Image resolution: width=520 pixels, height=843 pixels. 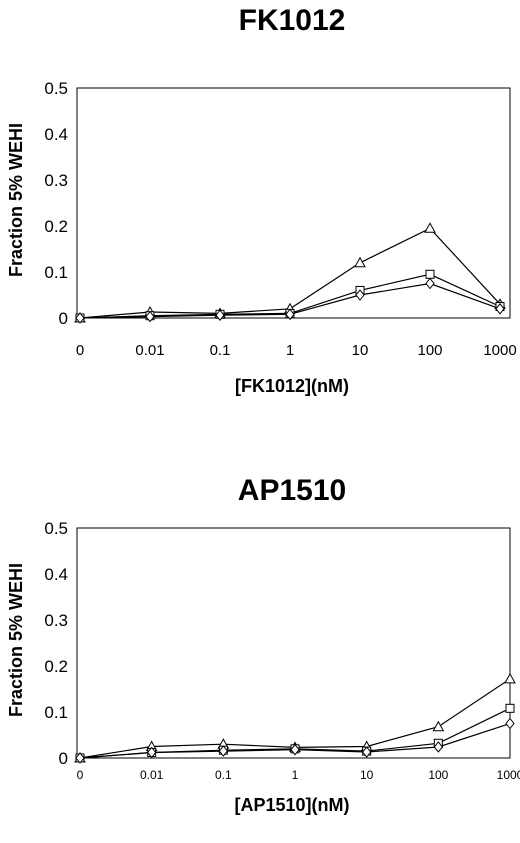 What do you see at coordinates (292, 20) in the screenshot?
I see `chart-title: FK1012` at bounding box center [292, 20].